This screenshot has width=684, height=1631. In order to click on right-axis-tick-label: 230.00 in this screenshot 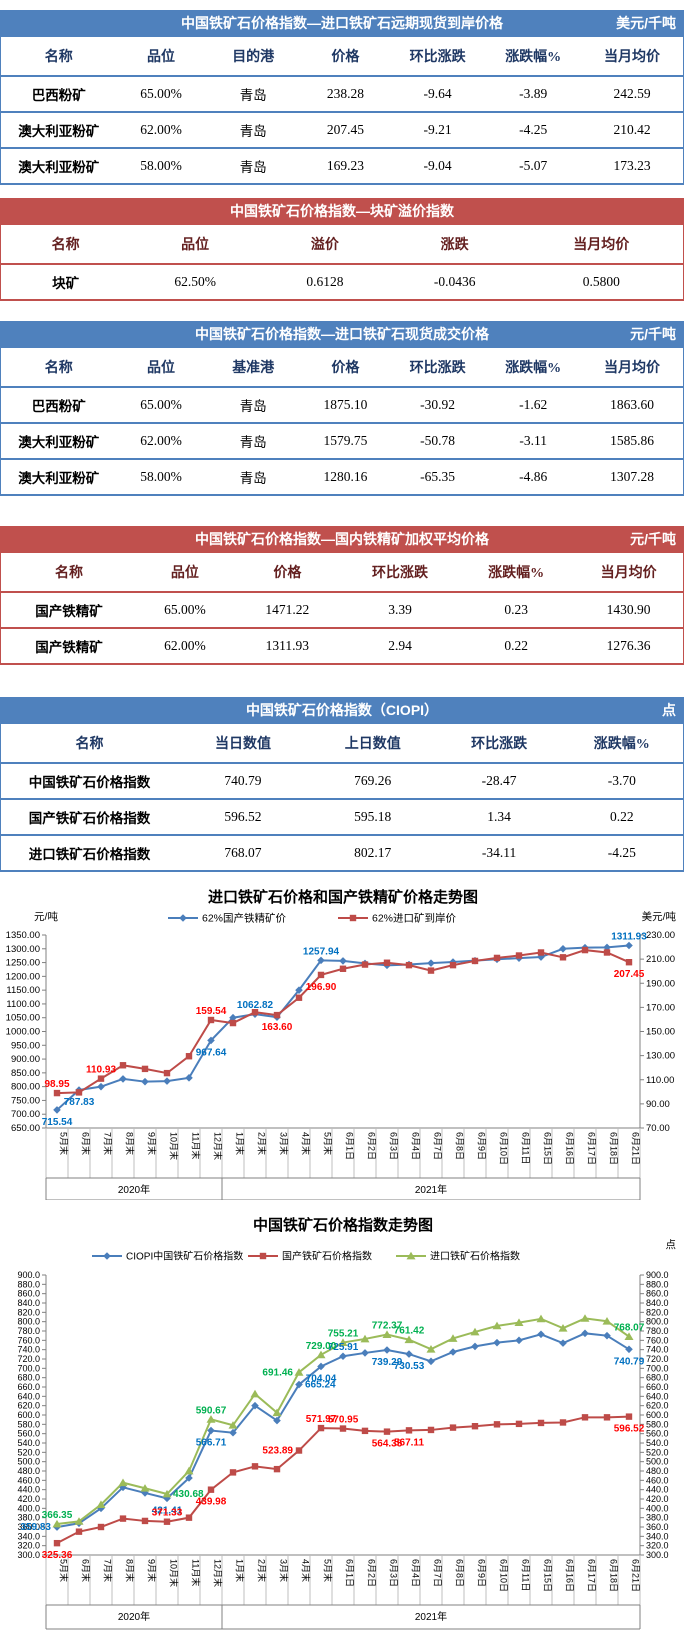, I will do `click(660, 935)`.